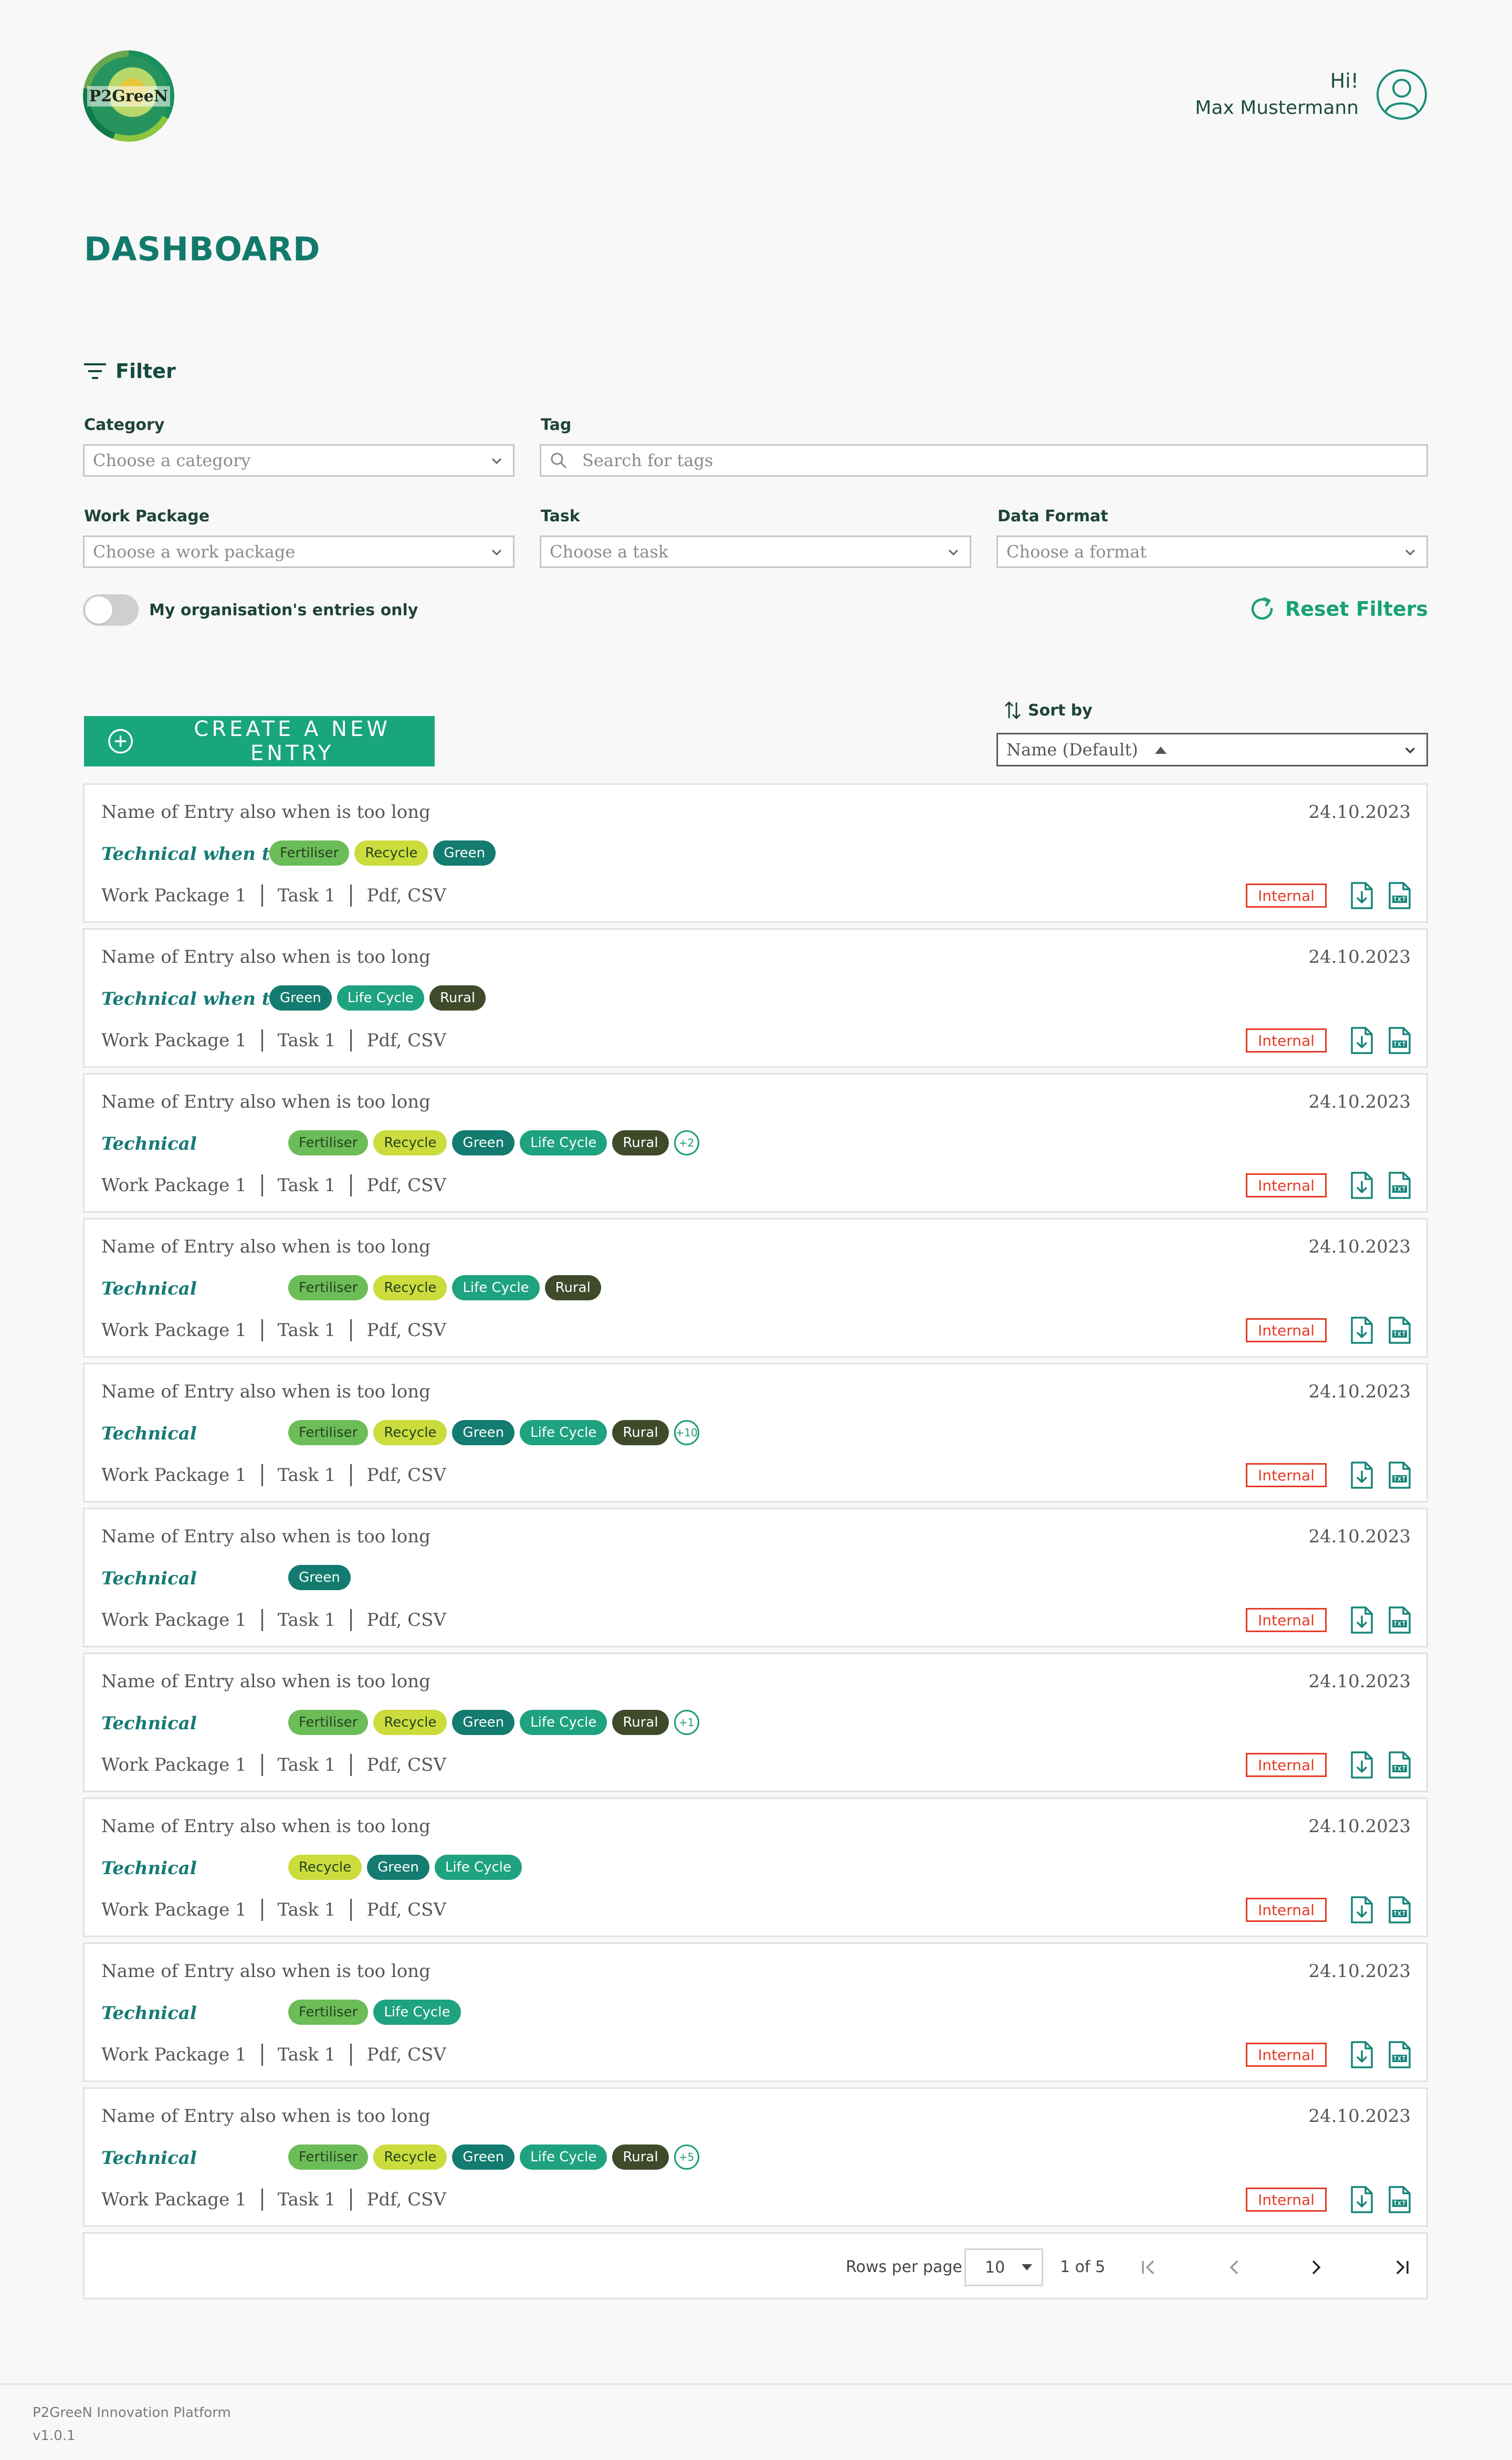 Image resolution: width=1512 pixels, height=2460 pixels. What do you see at coordinates (1212, 551) in the screenshot?
I see `data-format-select: Choose a format` at bounding box center [1212, 551].